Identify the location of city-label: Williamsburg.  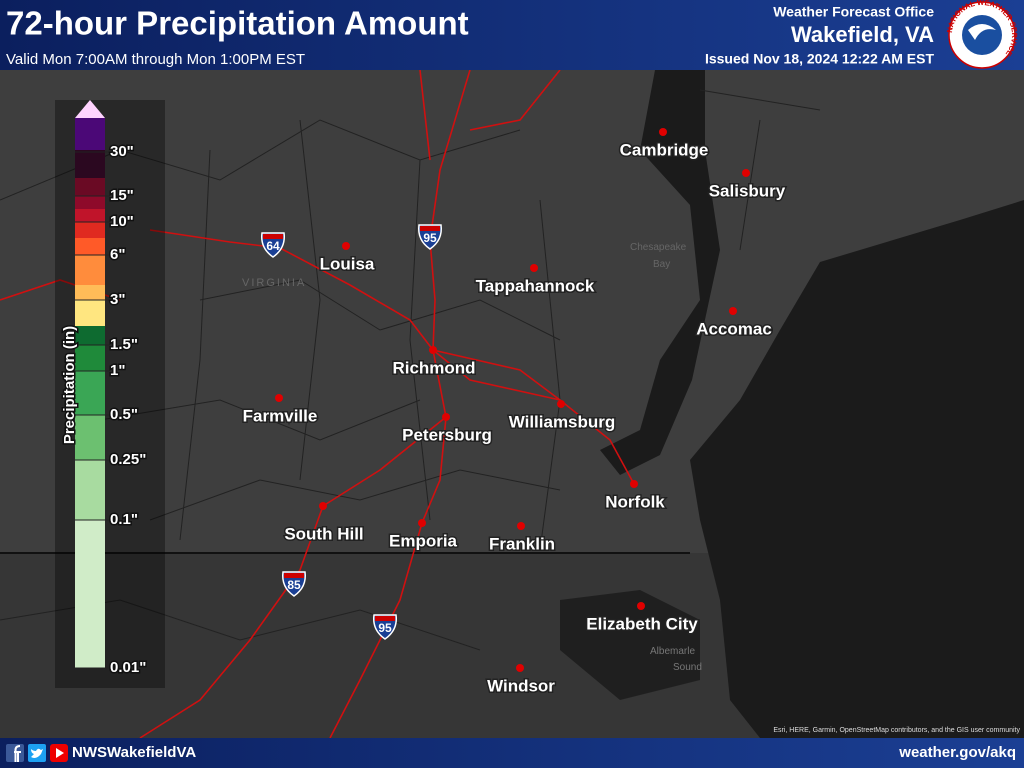
(562, 421).